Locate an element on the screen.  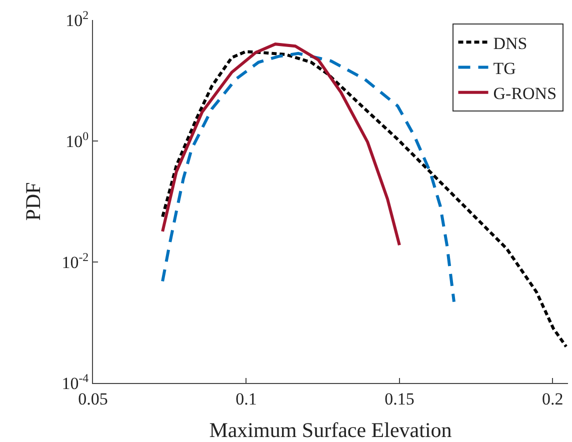
x-tick-label: 0.1 is located at coordinates (246, 398).